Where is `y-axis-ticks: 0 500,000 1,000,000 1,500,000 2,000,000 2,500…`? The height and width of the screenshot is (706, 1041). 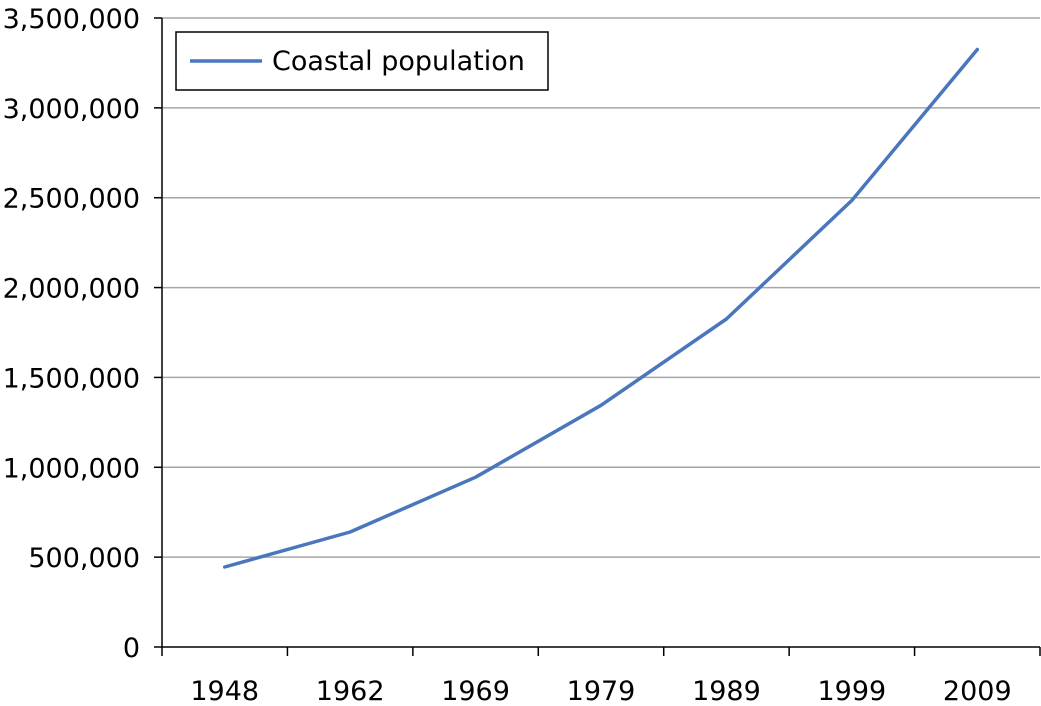
y-axis-ticks: 0 500,000 1,000,000 1,500,000 2,000,000 2,500… is located at coordinates (82, 334).